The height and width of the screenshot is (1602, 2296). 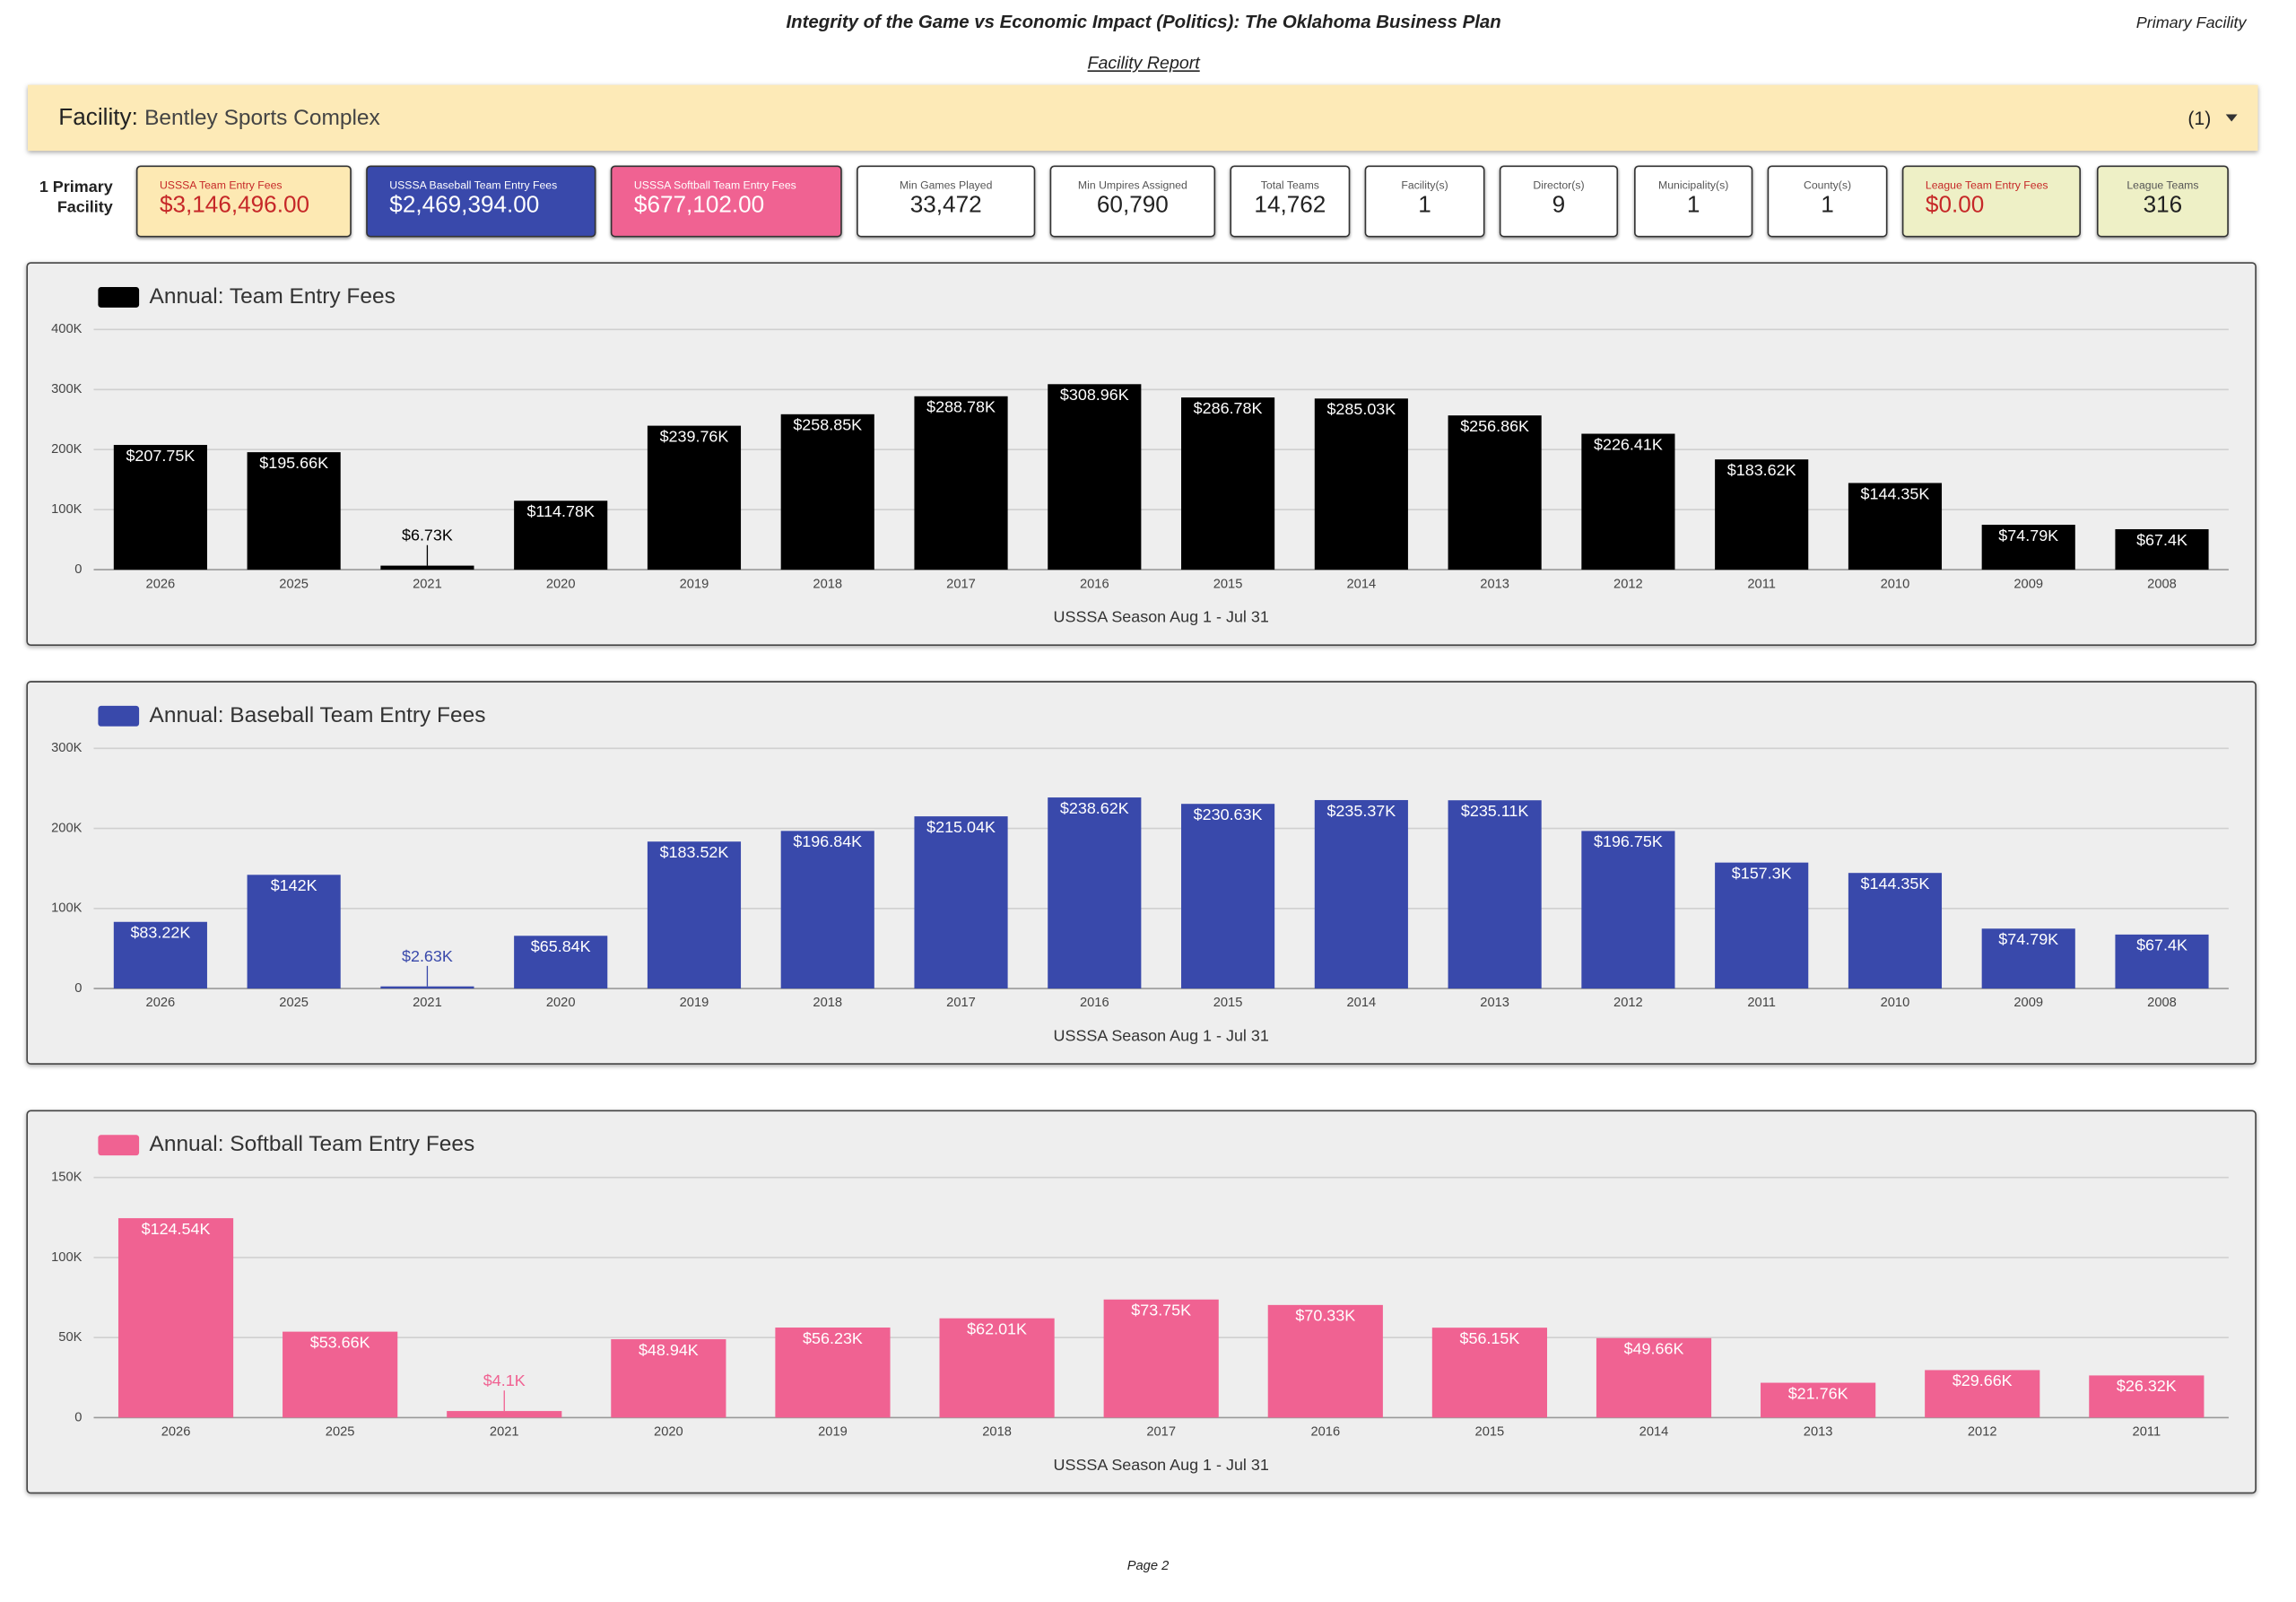 I want to click on data-label: $258.85K, so click(x=827, y=425).